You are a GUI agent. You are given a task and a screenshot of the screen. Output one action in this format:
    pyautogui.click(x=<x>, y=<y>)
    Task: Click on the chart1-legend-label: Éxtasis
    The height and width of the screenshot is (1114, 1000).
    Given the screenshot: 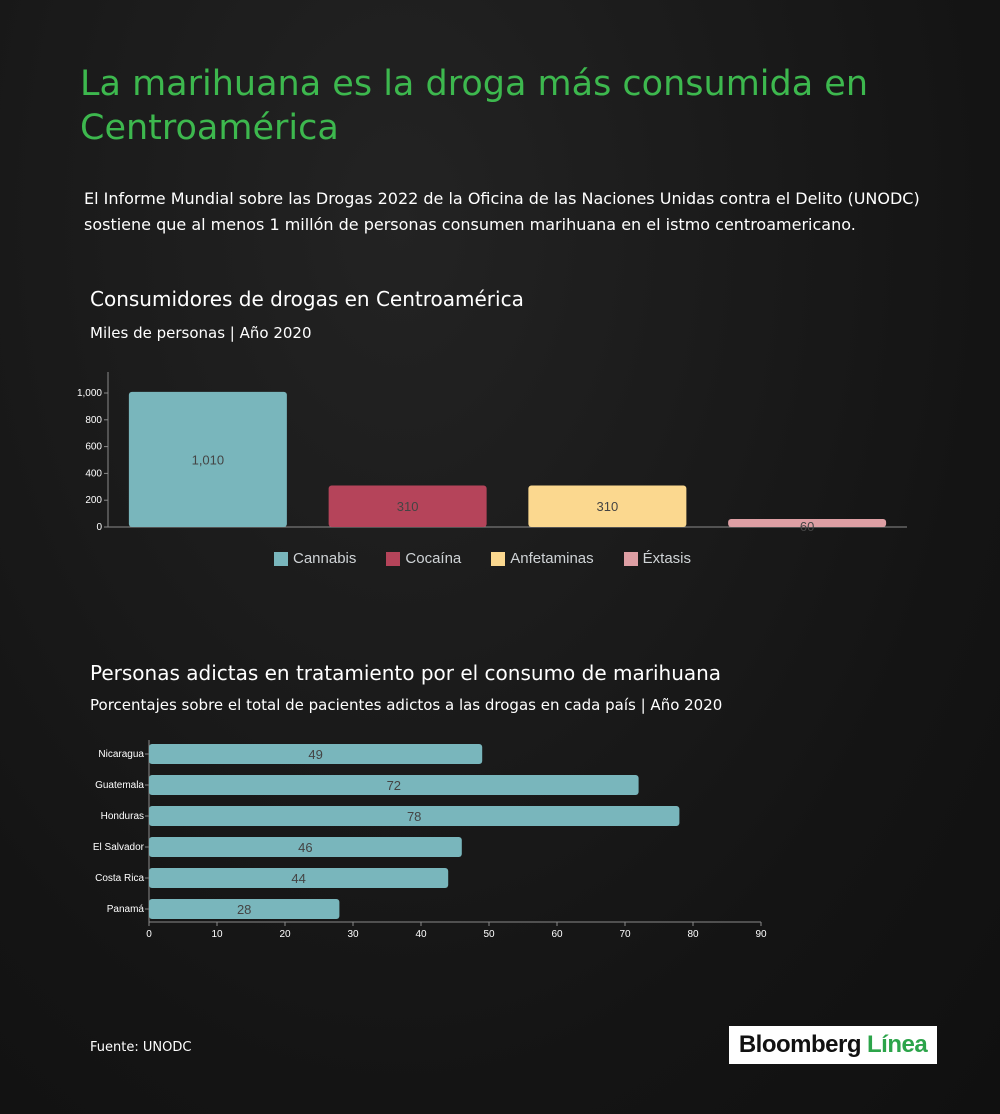 What is the action you would take?
    pyautogui.click(x=667, y=558)
    